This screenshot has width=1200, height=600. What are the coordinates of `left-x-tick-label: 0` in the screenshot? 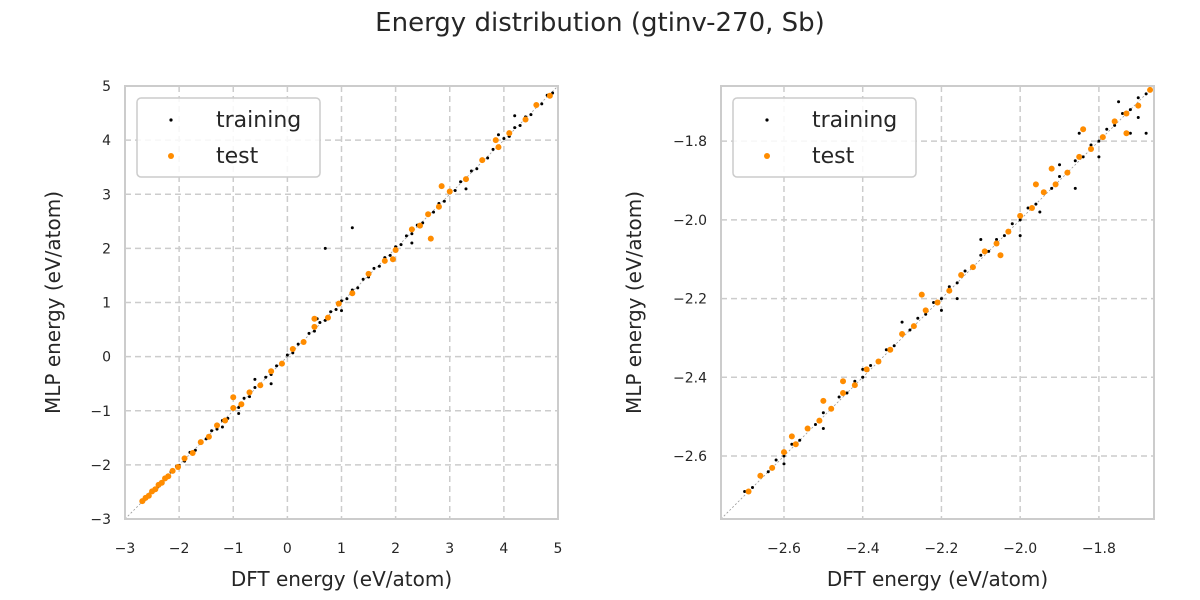 It's located at (287, 549).